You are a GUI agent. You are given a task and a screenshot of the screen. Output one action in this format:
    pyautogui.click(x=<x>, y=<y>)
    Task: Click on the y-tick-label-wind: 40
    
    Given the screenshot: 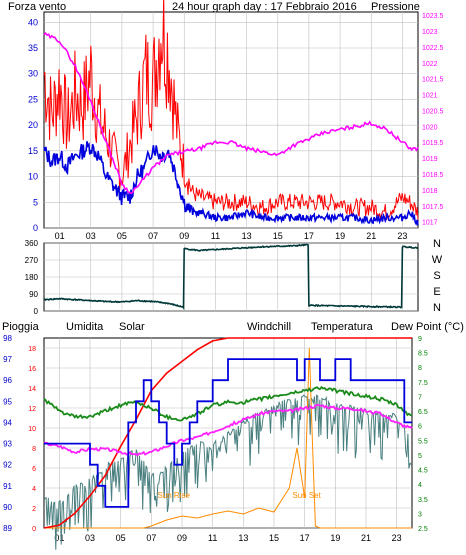 What is the action you would take?
    pyautogui.click(x=33, y=22)
    